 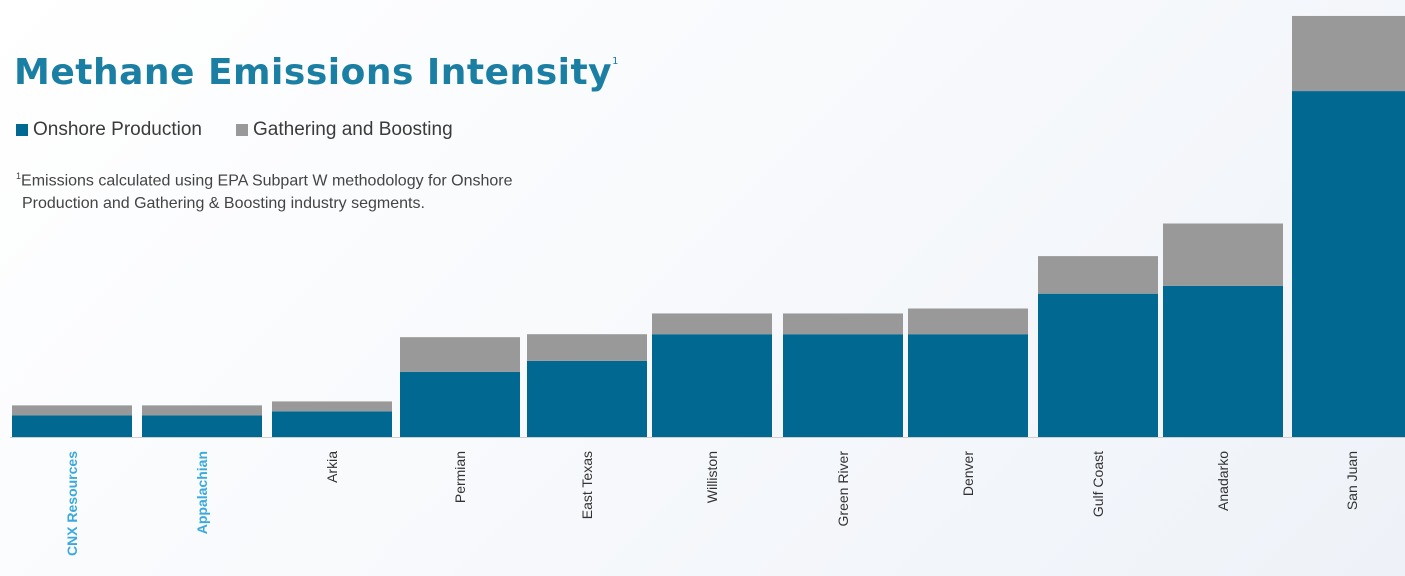 What do you see at coordinates (616, 61) in the screenshot?
I see `title-footnote-marker: 1` at bounding box center [616, 61].